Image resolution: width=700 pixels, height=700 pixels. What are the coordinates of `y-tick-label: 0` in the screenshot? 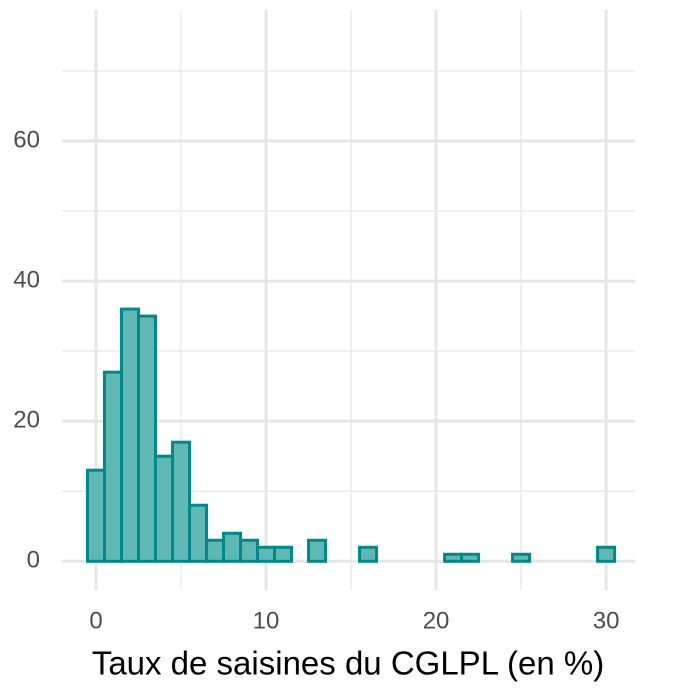 It's located at (33, 560).